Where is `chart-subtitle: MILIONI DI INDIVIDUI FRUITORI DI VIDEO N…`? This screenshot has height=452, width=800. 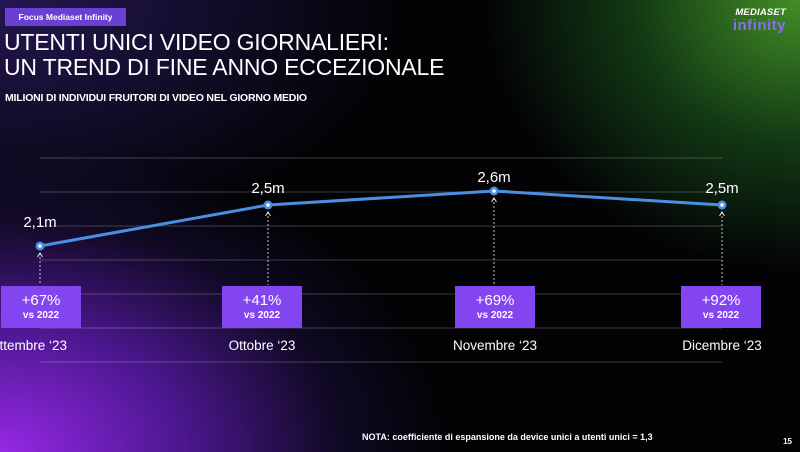 chart-subtitle: MILIONI DI INDIVIDUI FRUITORI DI VIDEO N… is located at coordinates (156, 98).